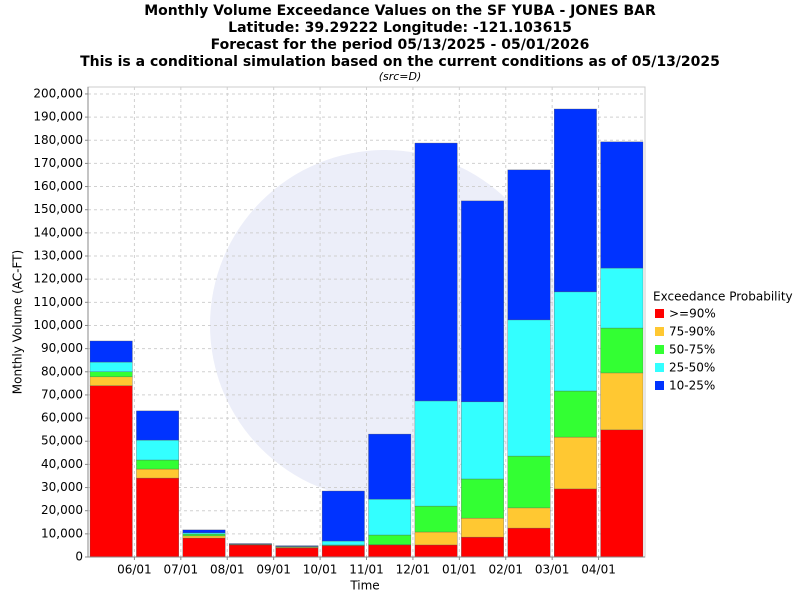 The width and height of the screenshot is (800, 600). I want to click on x-tick-label: 09/01, so click(273, 570).